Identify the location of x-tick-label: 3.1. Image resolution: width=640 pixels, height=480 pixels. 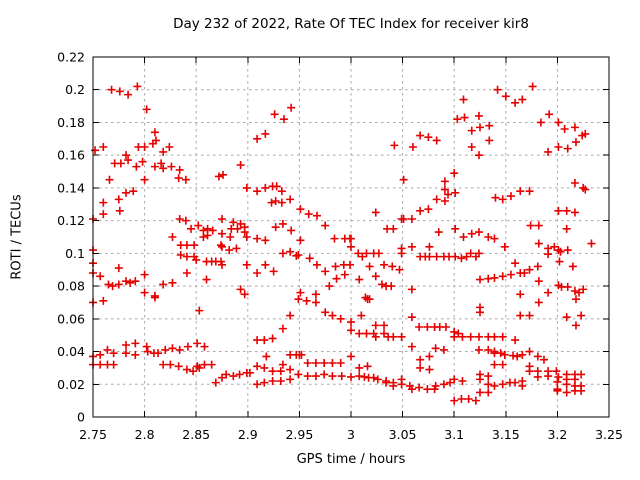
(454, 434).